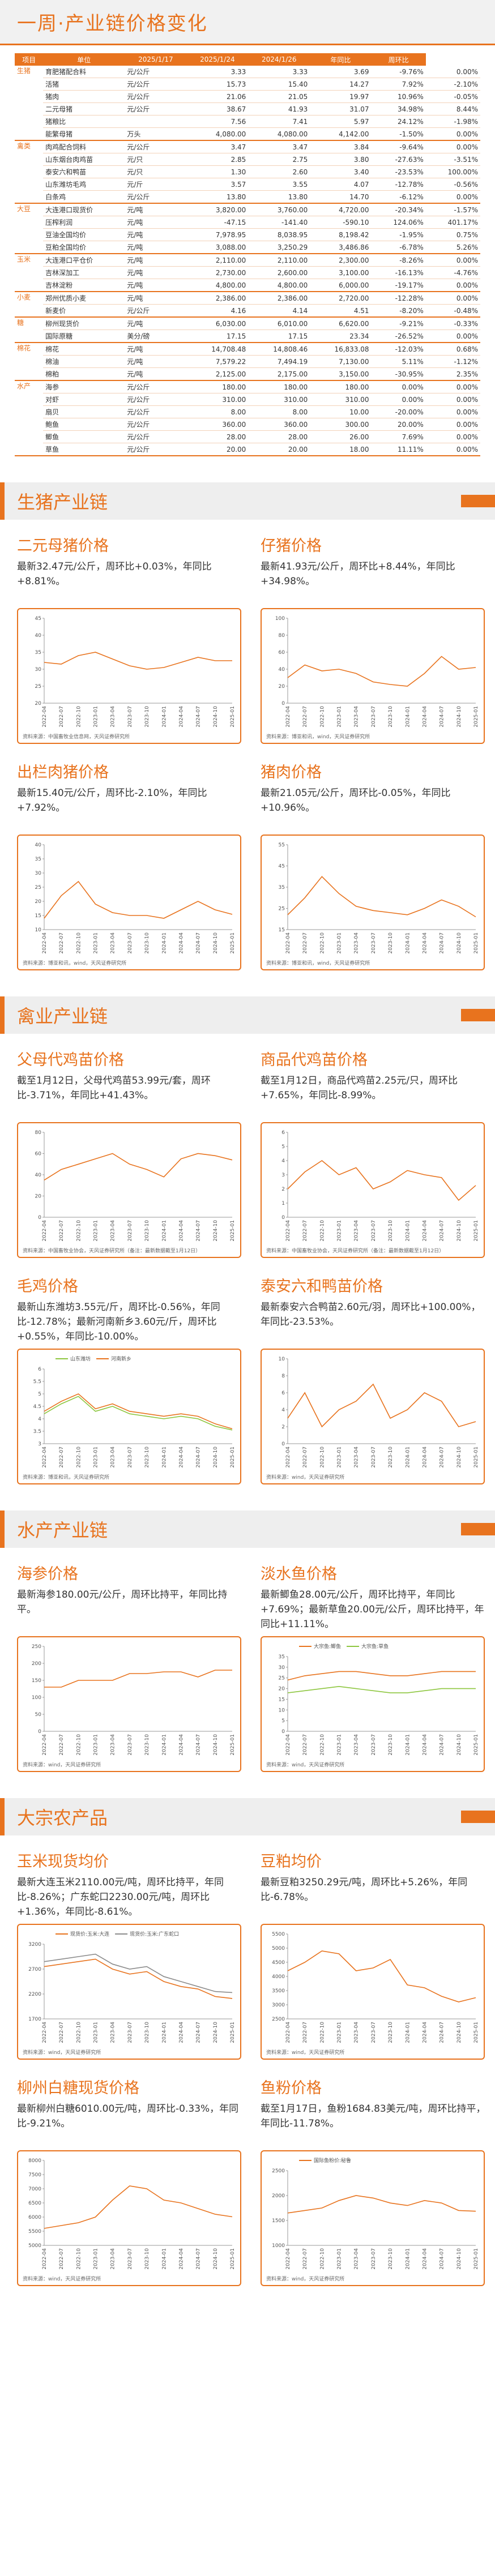 The width and height of the screenshot is (495, 2576). What do you see at coordinates (279, 108) in the screenshot?
I see `table-cell: 41.93` at bounding box center [279, 108].